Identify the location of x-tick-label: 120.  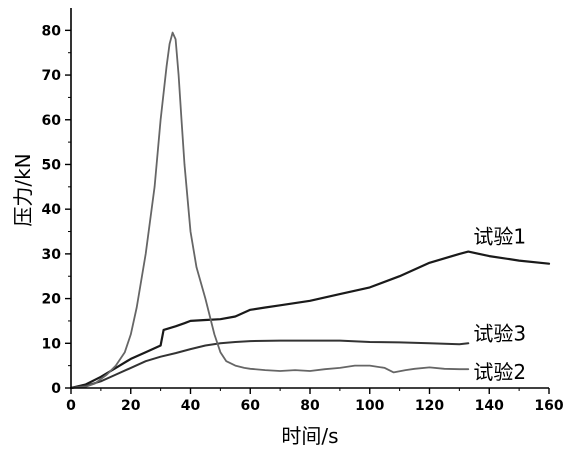
(429, 406).